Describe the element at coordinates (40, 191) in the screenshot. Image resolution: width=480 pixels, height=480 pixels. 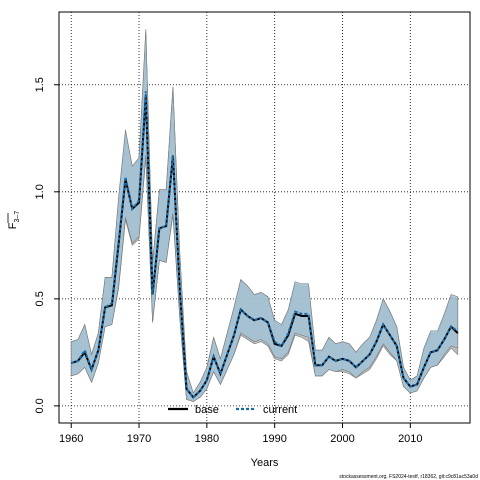
I see `y-tick-label-1: 1.0` at that location.